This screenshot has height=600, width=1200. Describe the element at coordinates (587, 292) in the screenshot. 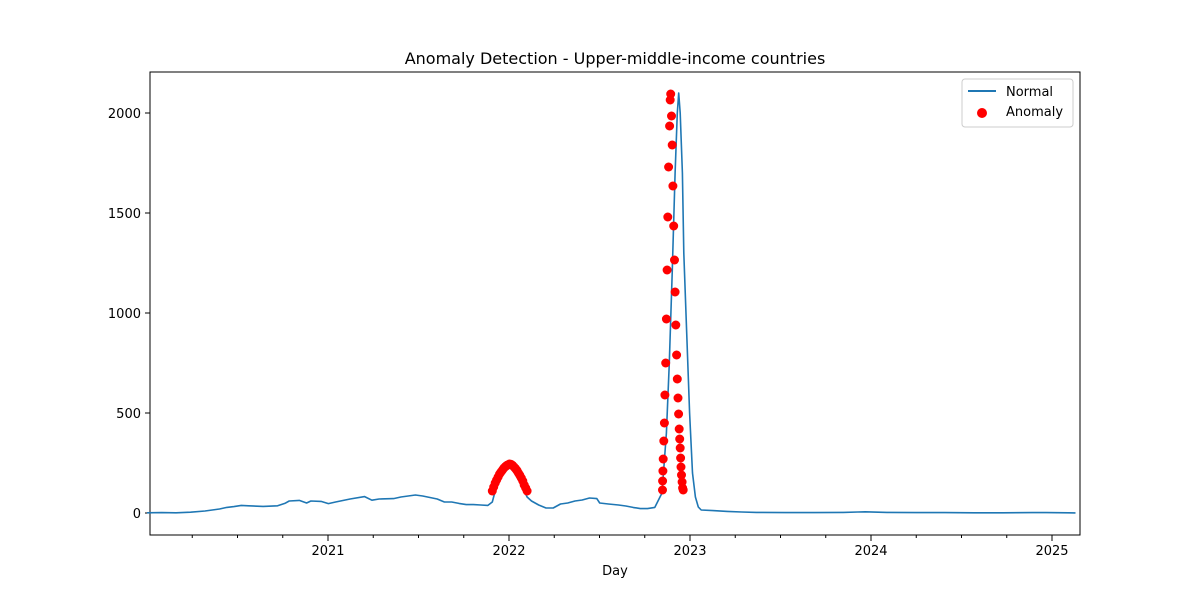

I see `anomaly-layer` at that location.